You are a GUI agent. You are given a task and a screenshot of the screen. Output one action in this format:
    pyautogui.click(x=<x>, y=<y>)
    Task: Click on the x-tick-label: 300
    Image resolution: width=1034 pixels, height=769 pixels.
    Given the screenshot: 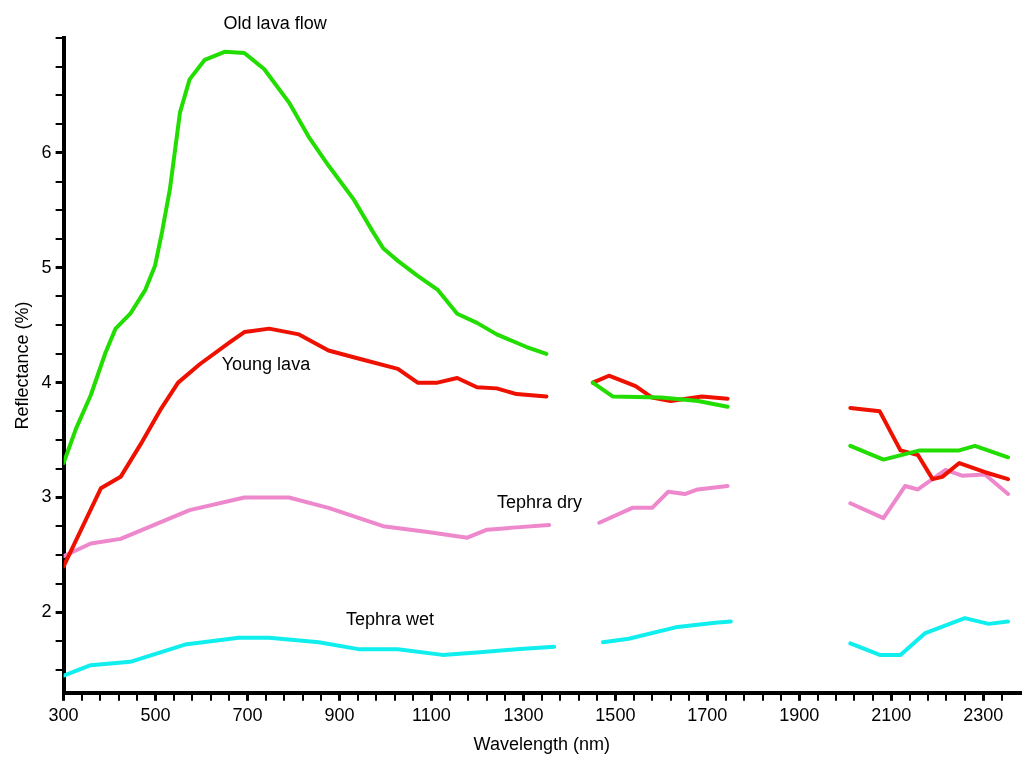 What is the action you would take?
    pyautogui.click(x=63, y=714)
    